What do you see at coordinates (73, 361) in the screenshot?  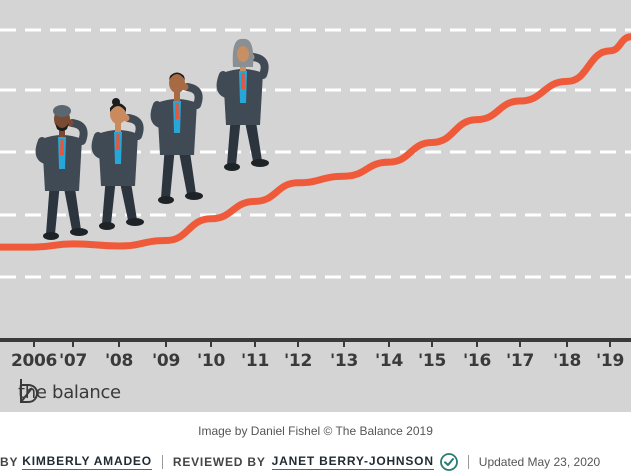 I see `x-tick-label: '07` at bounding box center [73, 361].